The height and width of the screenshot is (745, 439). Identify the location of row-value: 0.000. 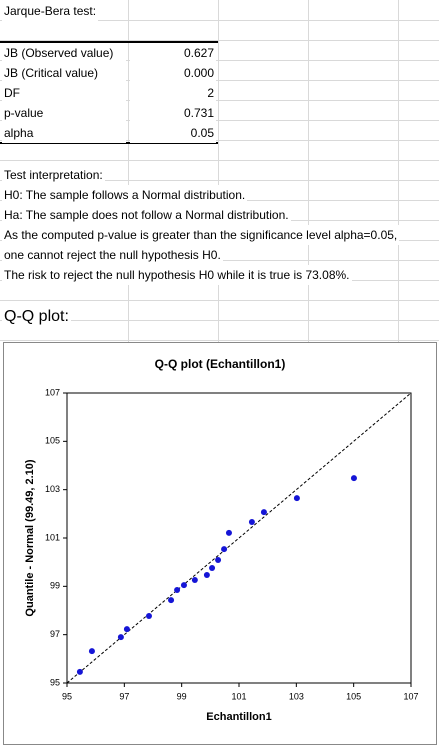
(173, 73).